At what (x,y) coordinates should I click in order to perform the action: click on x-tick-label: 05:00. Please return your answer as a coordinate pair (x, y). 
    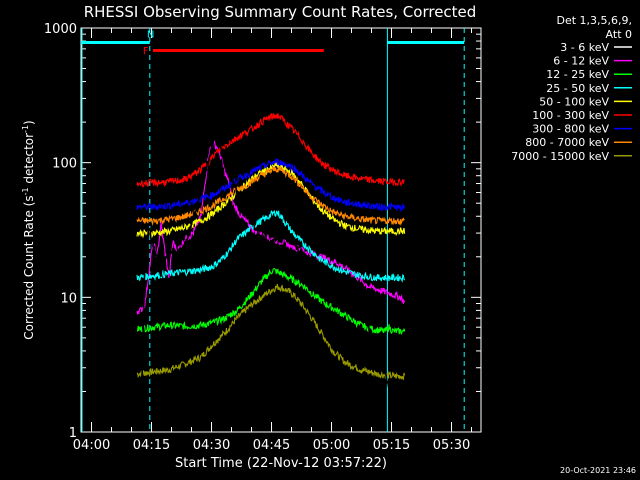
    Looking at the image, I should click on (331, 445).